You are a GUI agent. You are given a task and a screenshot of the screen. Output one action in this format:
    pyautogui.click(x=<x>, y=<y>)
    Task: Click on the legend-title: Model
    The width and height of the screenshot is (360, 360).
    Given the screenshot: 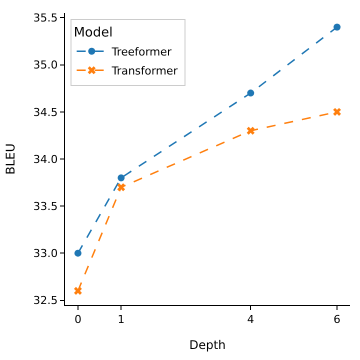 What is the action you would take?
    pyautogui.click(x=93, y=33)
    